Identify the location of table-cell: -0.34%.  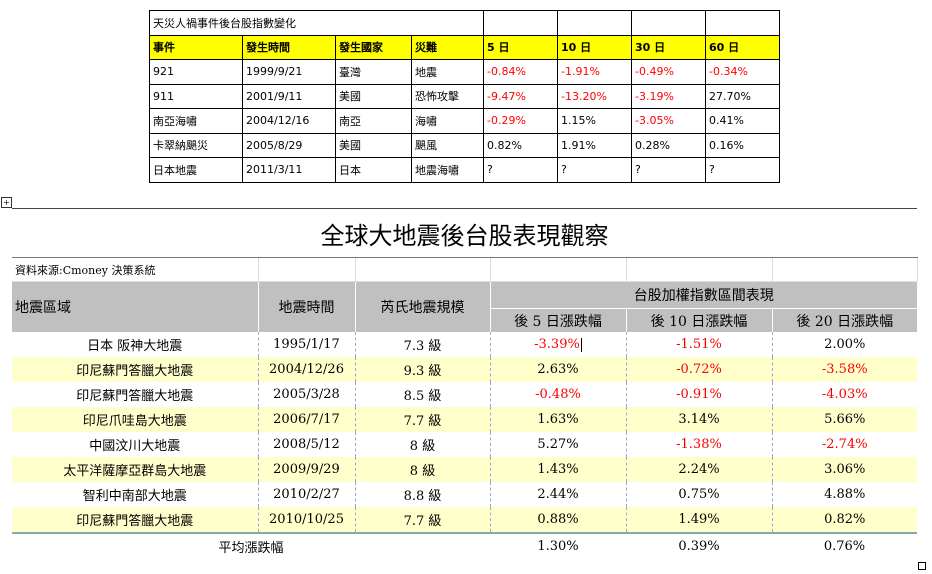
(742, 72).